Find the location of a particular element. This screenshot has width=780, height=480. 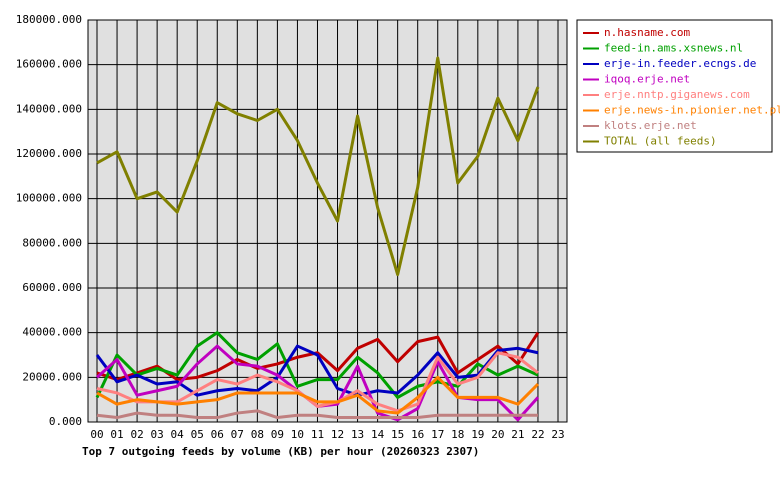

y-tick-label: 0.000 is located at coordinates (65, 421).